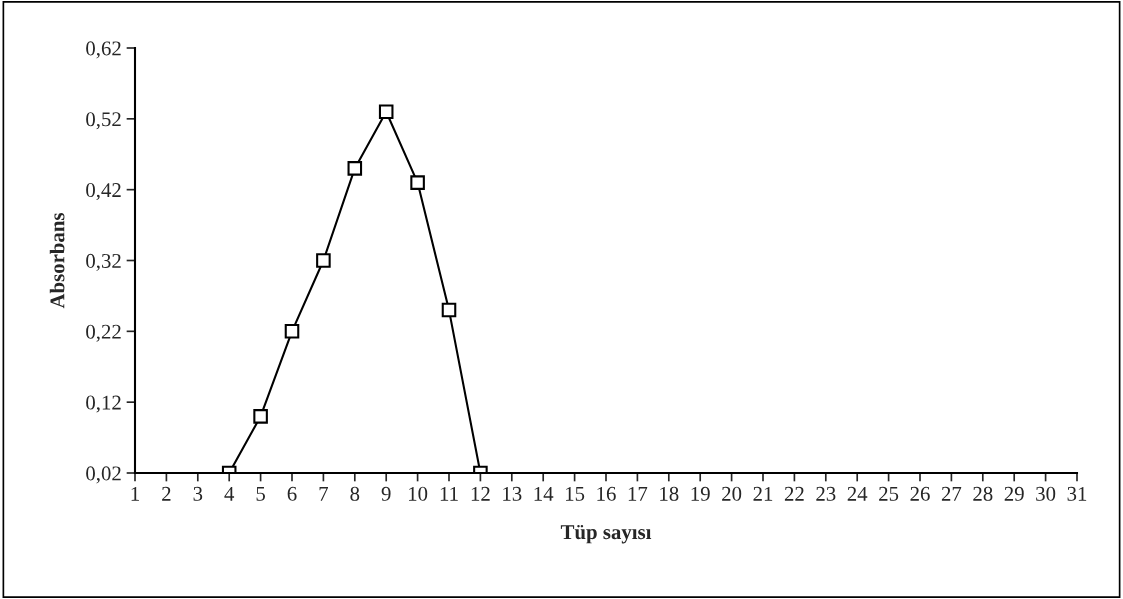 The height and width of the screenshot is (599, 1123). I want to click on x-tick-label: 12, so click(480, 493).